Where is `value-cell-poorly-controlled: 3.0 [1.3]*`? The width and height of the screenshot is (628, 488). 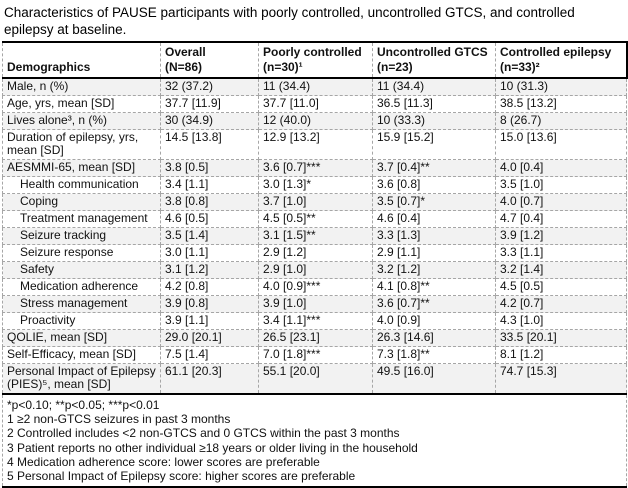 value-cell-poorly-controlled: 3.0 [1.3]* is located at coordinates (315, 185).